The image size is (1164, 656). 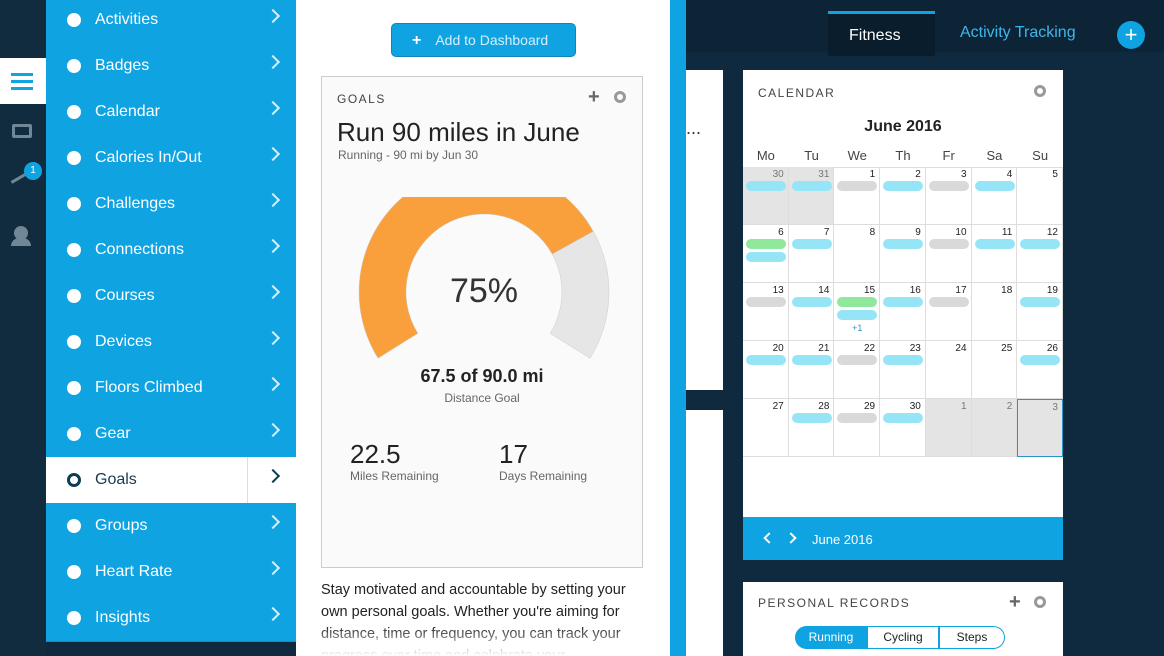 I want to click on day-cell: 7, so click(x=811, y=254).